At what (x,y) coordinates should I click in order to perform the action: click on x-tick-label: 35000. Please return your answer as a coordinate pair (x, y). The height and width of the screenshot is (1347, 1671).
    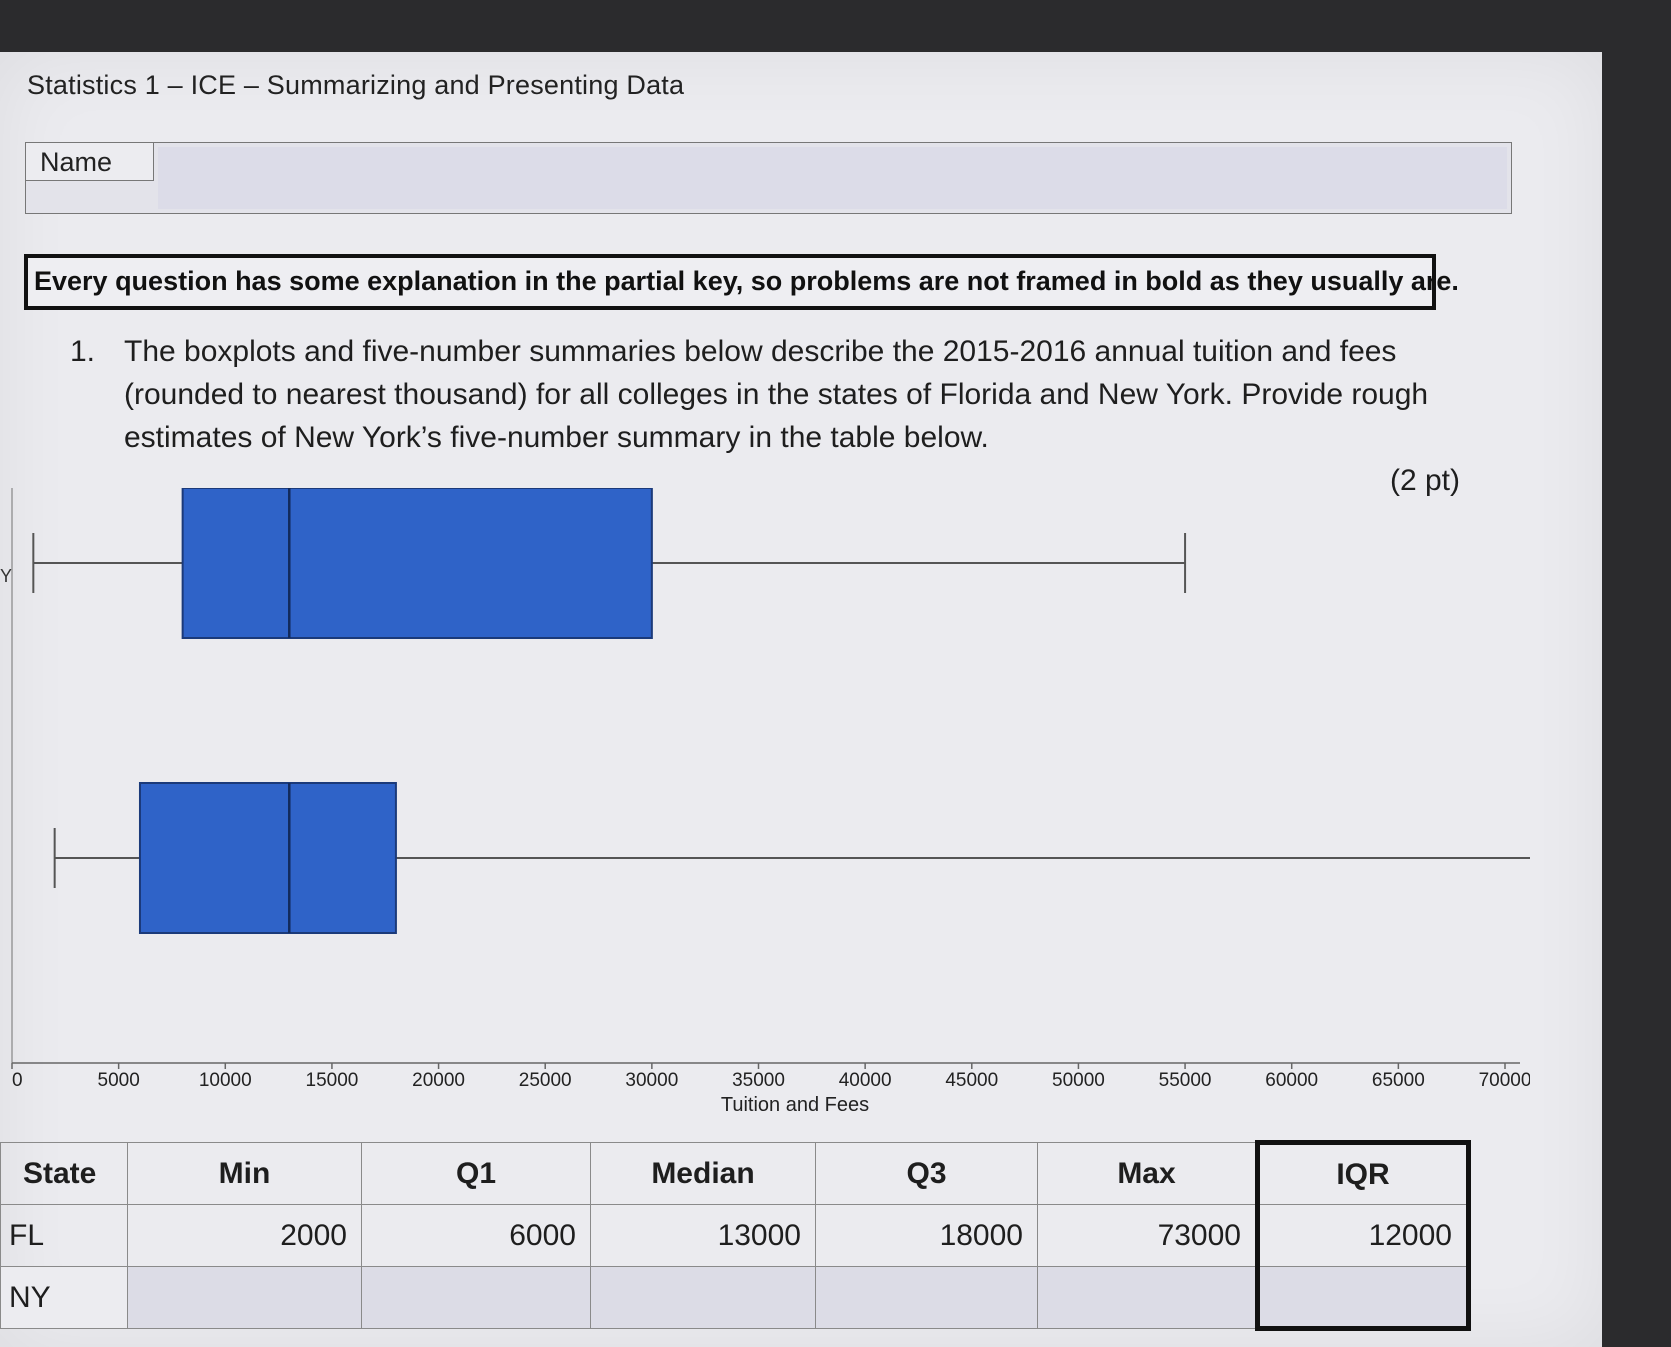
    Looking at the image, I should click on (758, 1080).